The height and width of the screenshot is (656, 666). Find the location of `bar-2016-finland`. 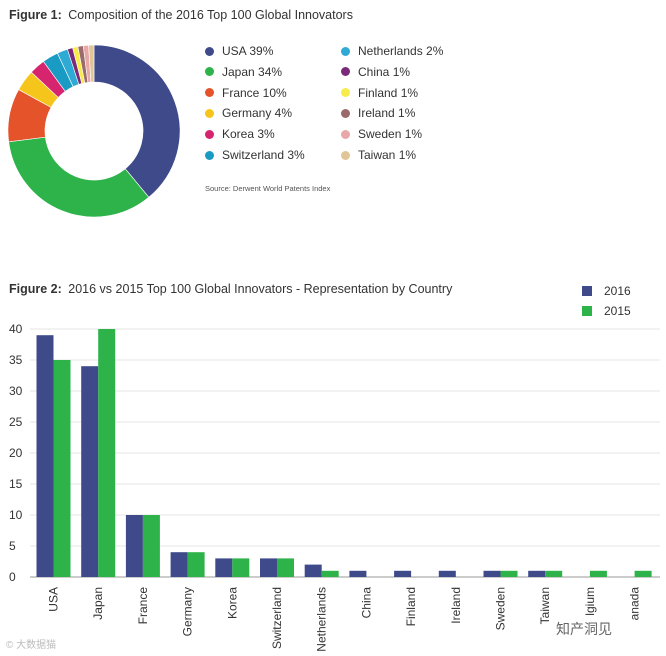

bar-2016-finland is located at coordinates (403, 573).